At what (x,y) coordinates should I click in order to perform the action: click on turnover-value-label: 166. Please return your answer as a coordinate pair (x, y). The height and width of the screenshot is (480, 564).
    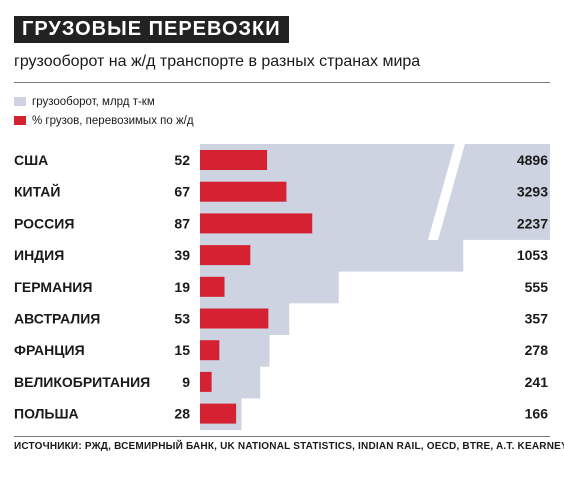
    Looking at the image, I should click on (537, 414).